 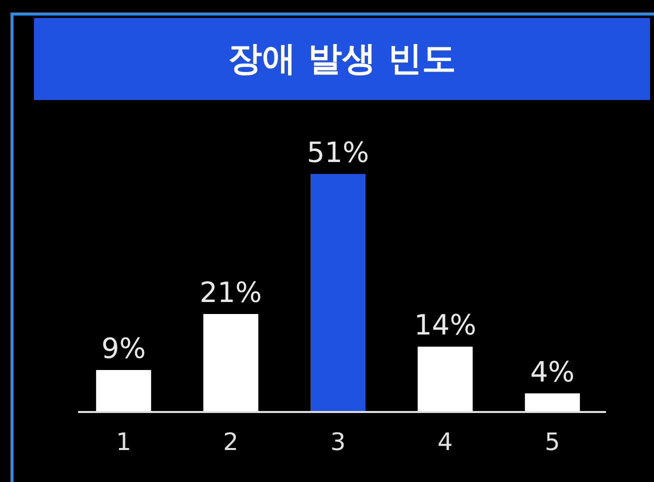 I want to click on x-tick-label: 4, so click(x=445, y=442).